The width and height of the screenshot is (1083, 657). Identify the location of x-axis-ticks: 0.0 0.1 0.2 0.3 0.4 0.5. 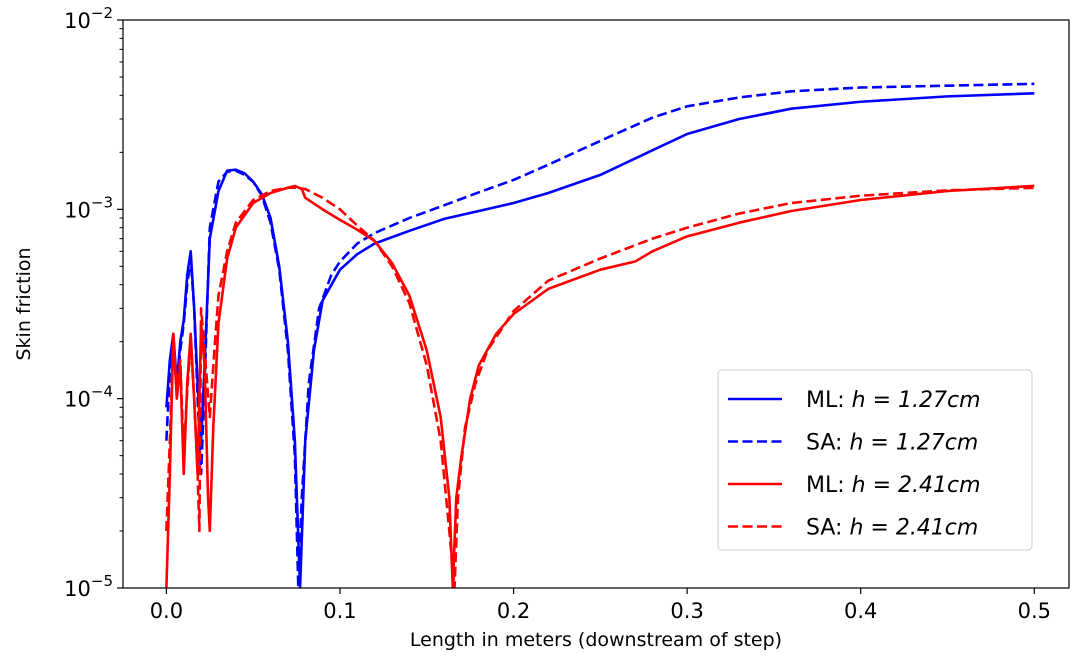
(600, 605).